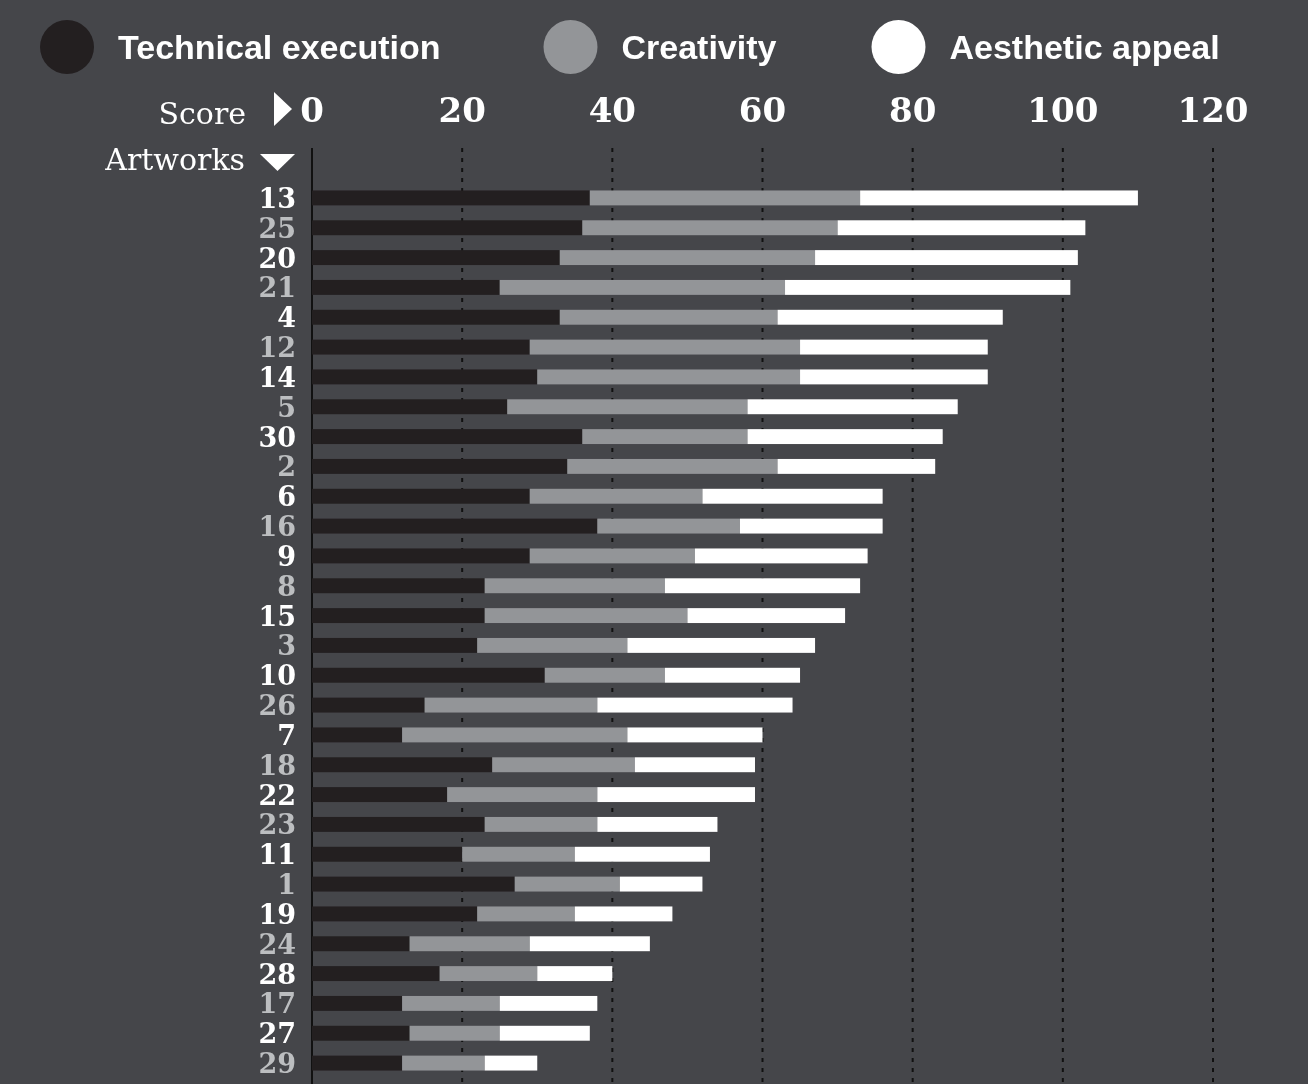 This screenshot has width=1308, height=1084. Describe the element at coordinates (699, 47) in the screenshot. I see `legend-label: Creativity` at that location.